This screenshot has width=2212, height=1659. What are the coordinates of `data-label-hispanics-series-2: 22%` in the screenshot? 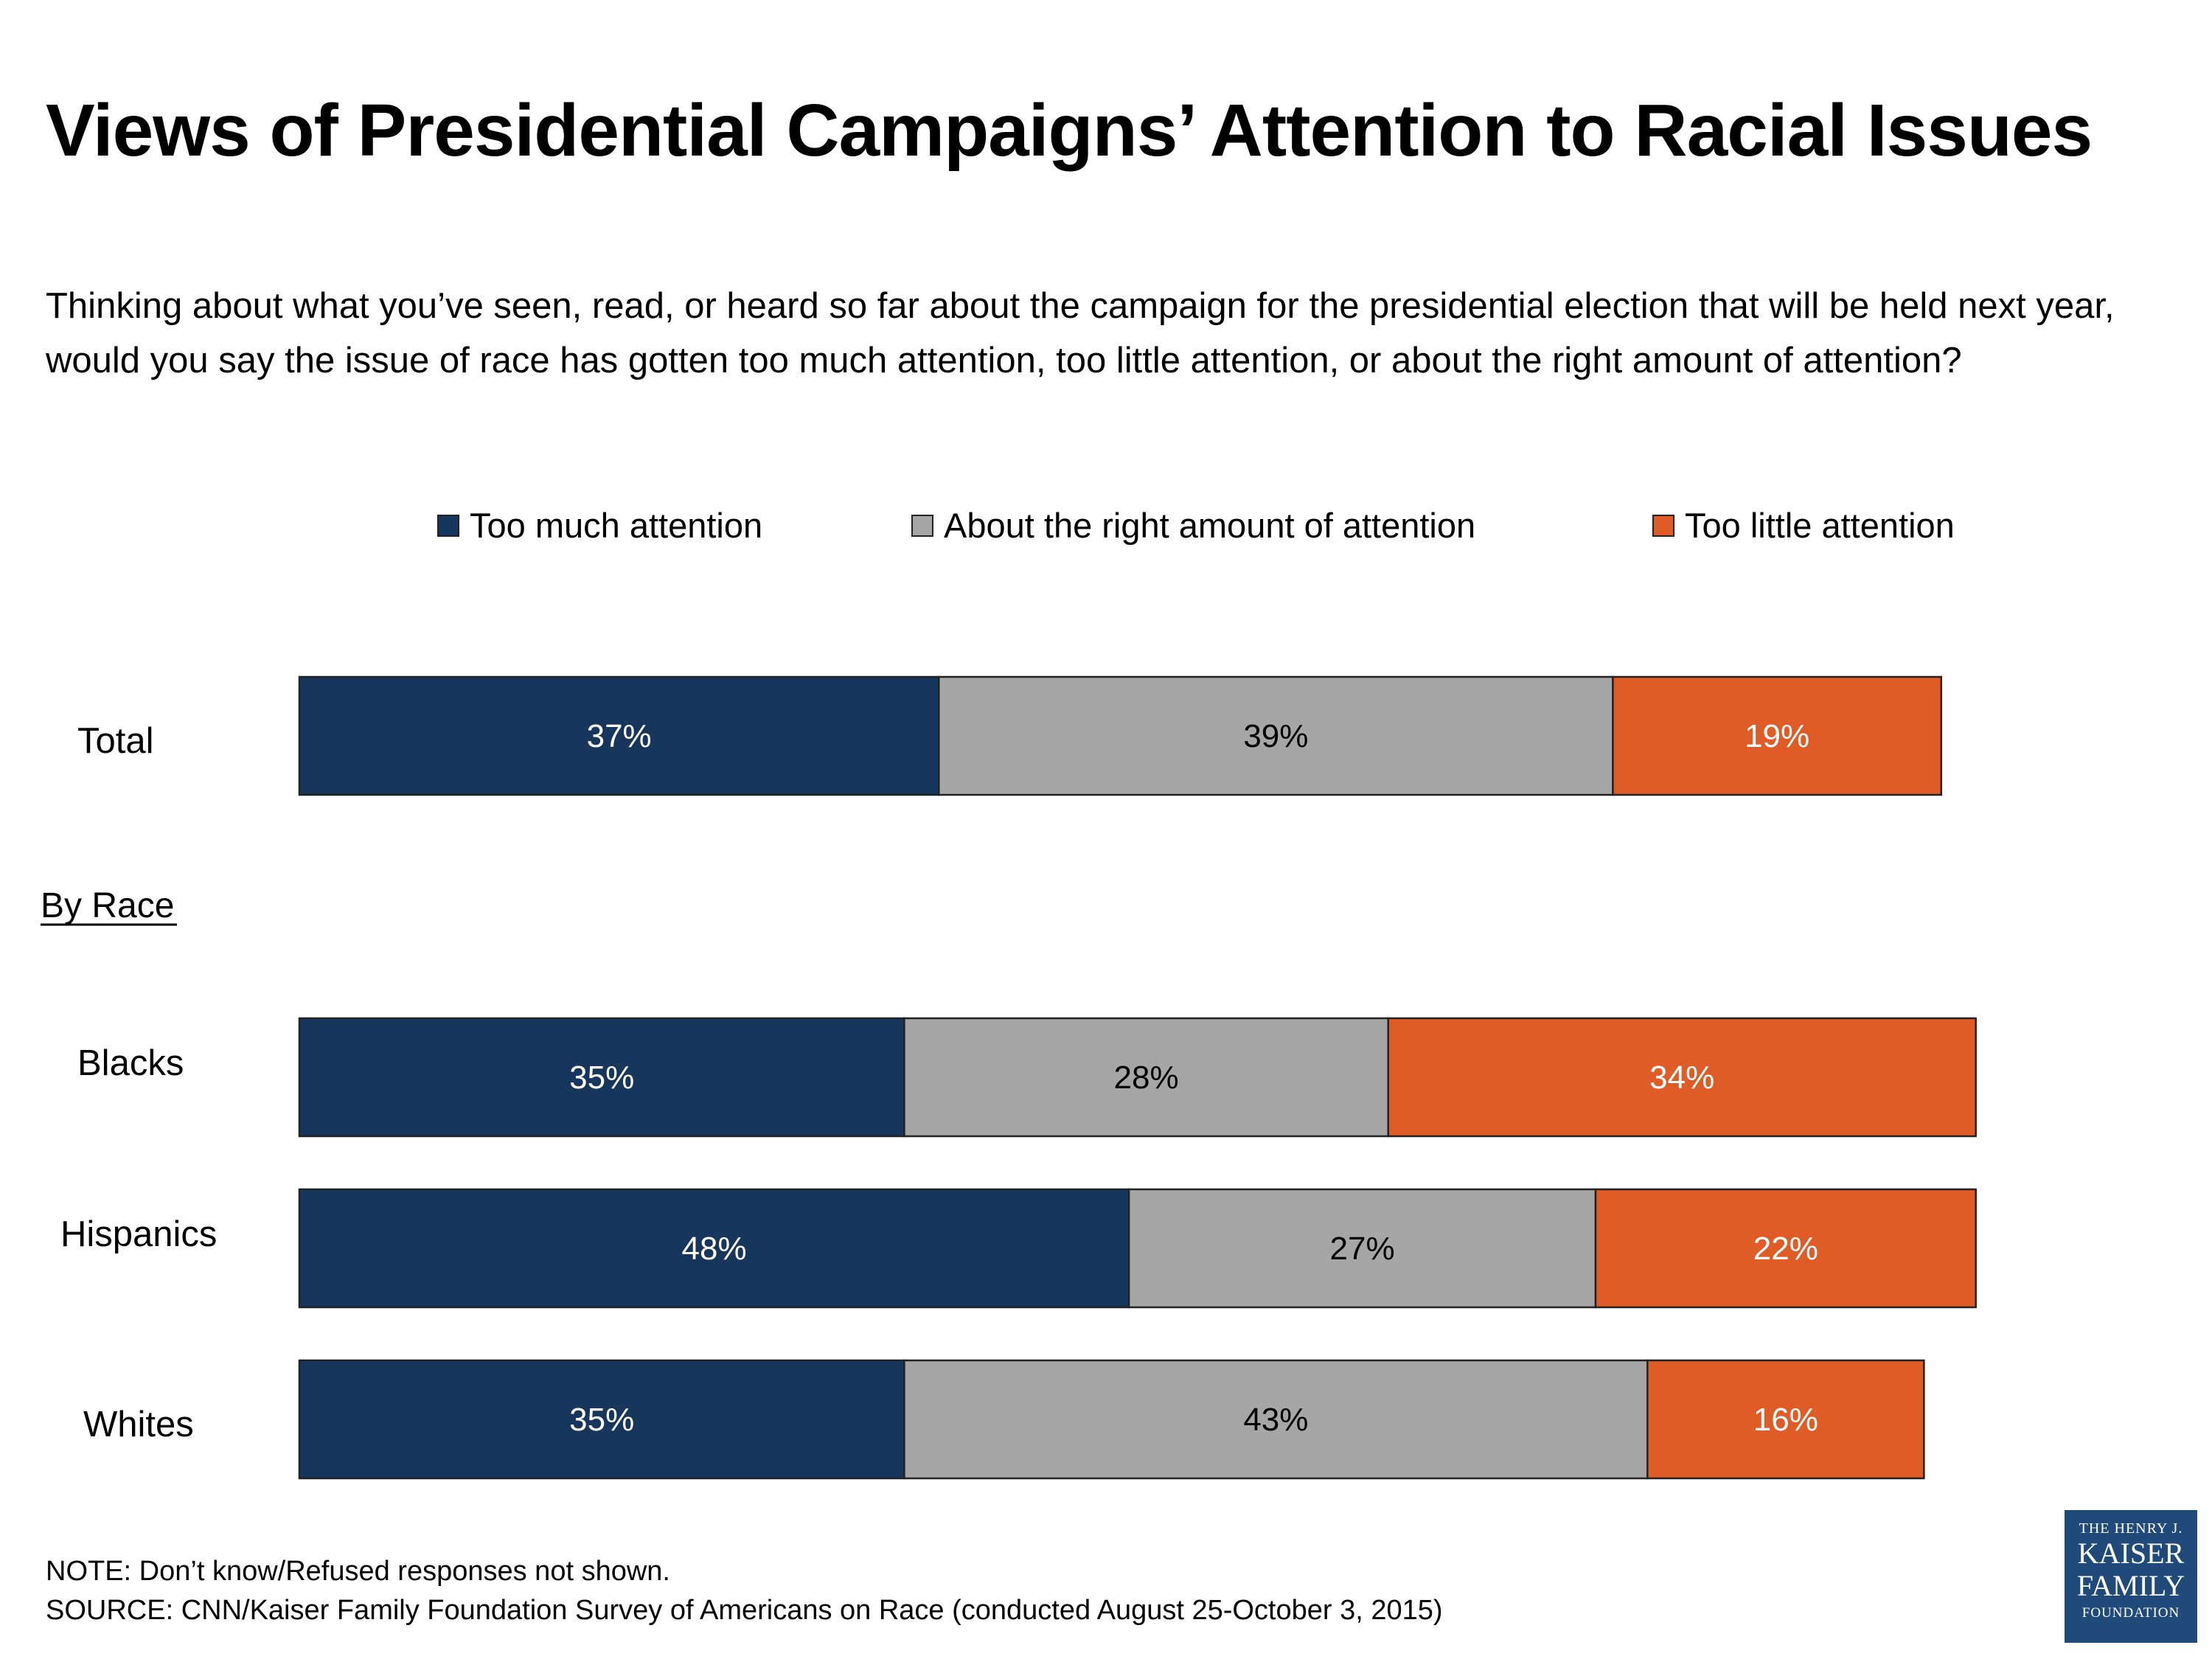 It's located at (1785, 1249).